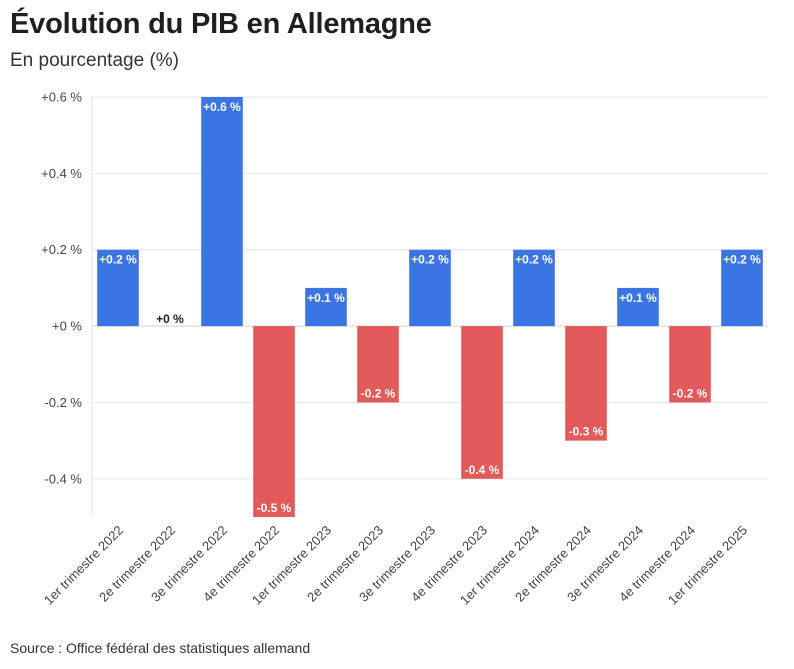 The image size is (794, 669). Describe the element at coordinates (221, 24) in the screenshot. I see `chart-title: Évolution du PIB en Allemagne` at that location.